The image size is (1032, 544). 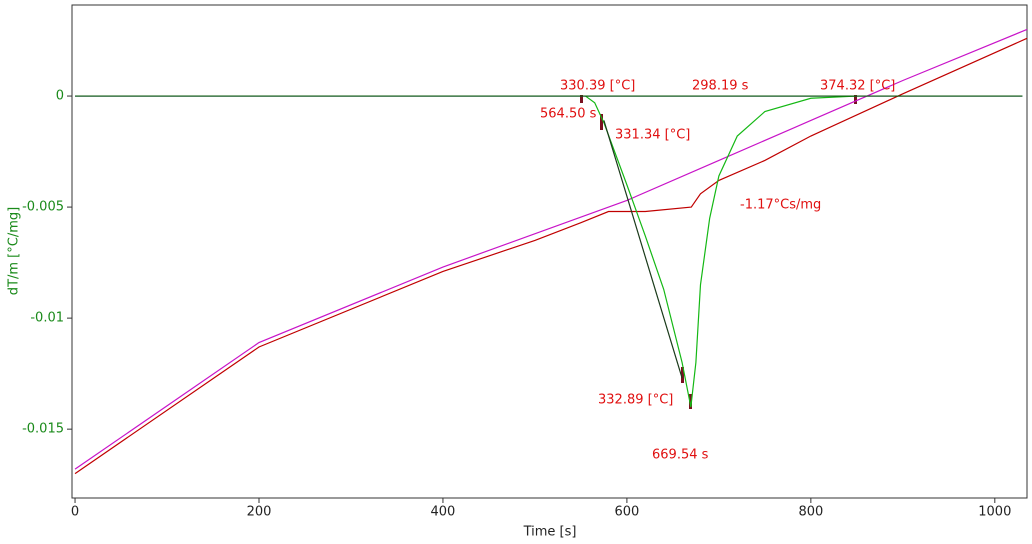 What do you see at coordinates (857, 86) in the screenshot?
I see `annotation: 374.32 [°C]` at bounding box center [857, 86].